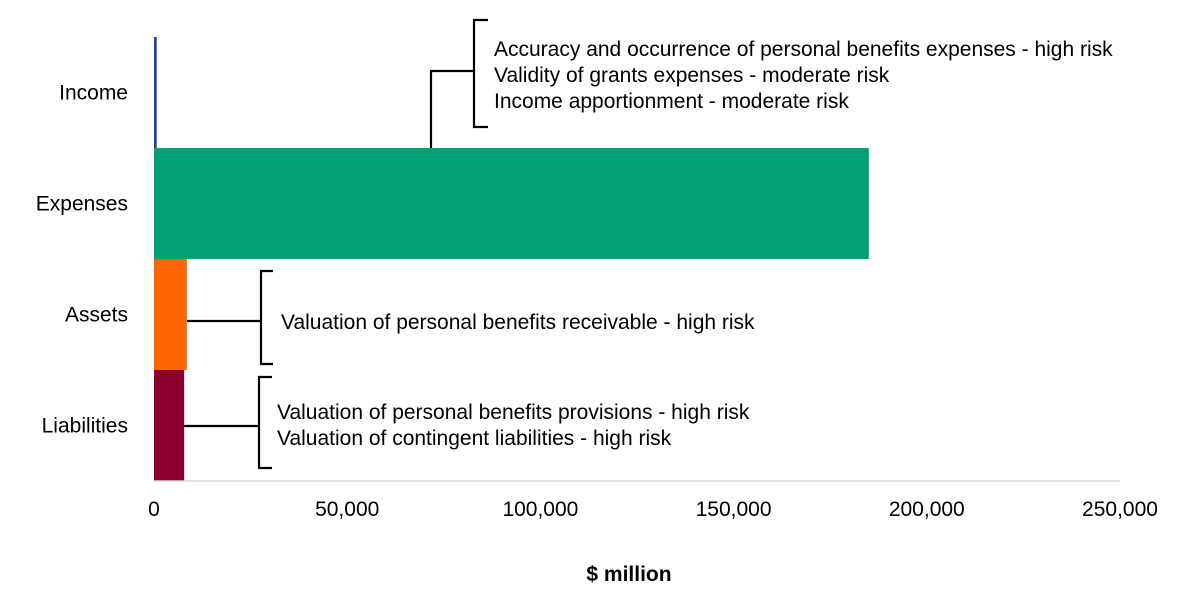 The height and width of the screenshot is (602, 1200). I want to click on x-axis-ticks: 0 50,000 100,000 150,000 200,000 250,000, so click(653, 509).